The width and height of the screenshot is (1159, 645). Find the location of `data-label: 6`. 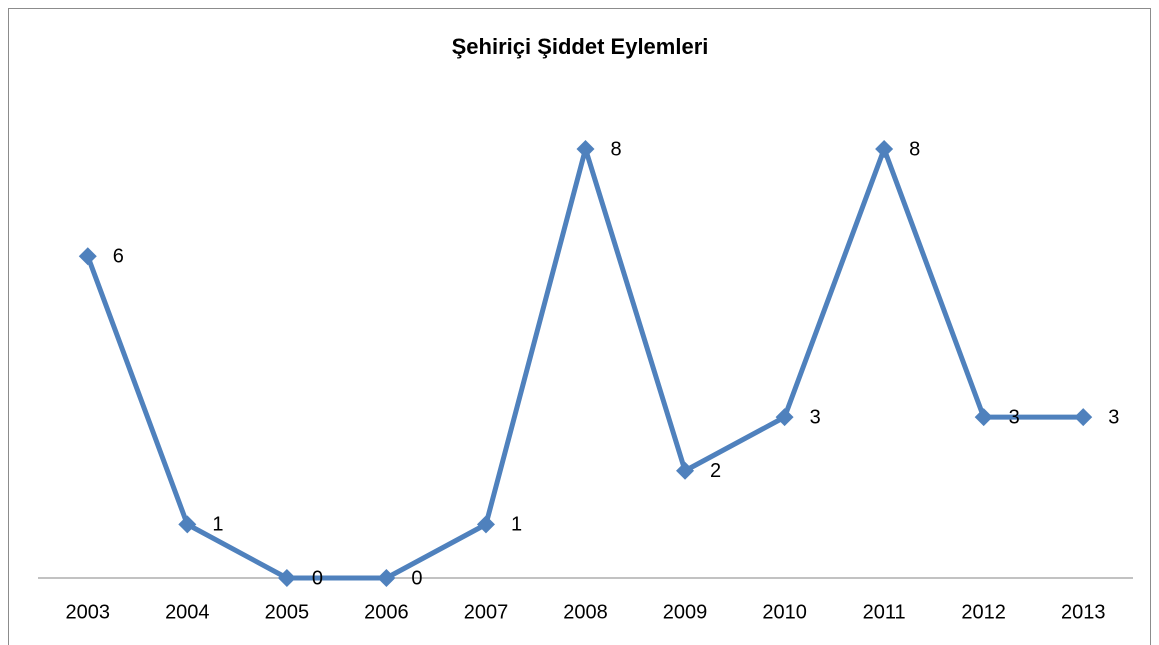

data-label: 6 is located at coordinates (118, 257).